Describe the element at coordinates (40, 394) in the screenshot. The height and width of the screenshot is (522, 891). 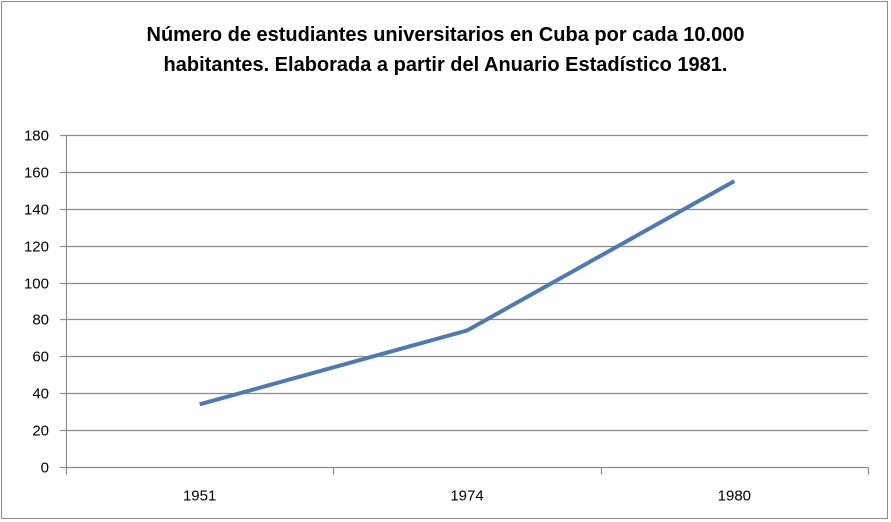
I see `y-tick-label-40: 40` at that location.